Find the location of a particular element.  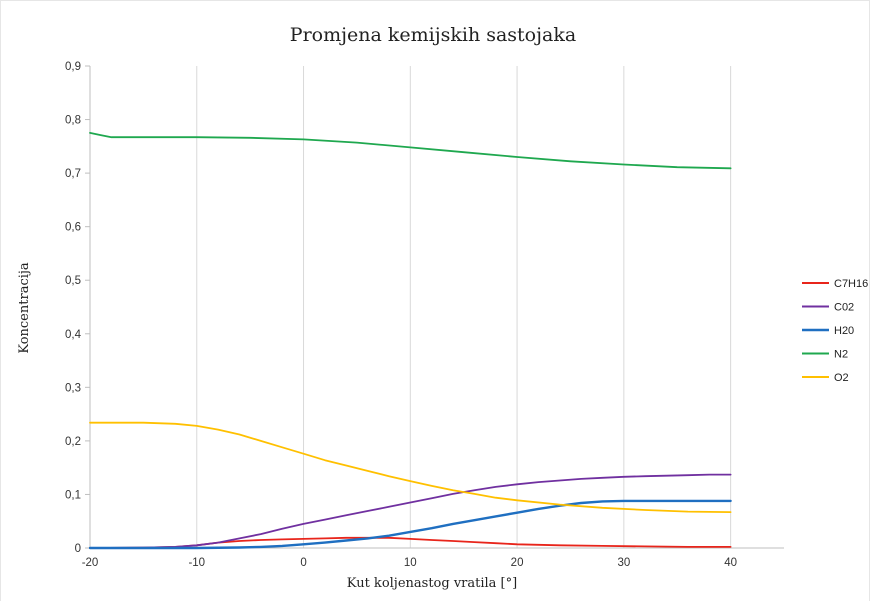

y-tick-label: 0,1 is located at coordinates (73, 495).